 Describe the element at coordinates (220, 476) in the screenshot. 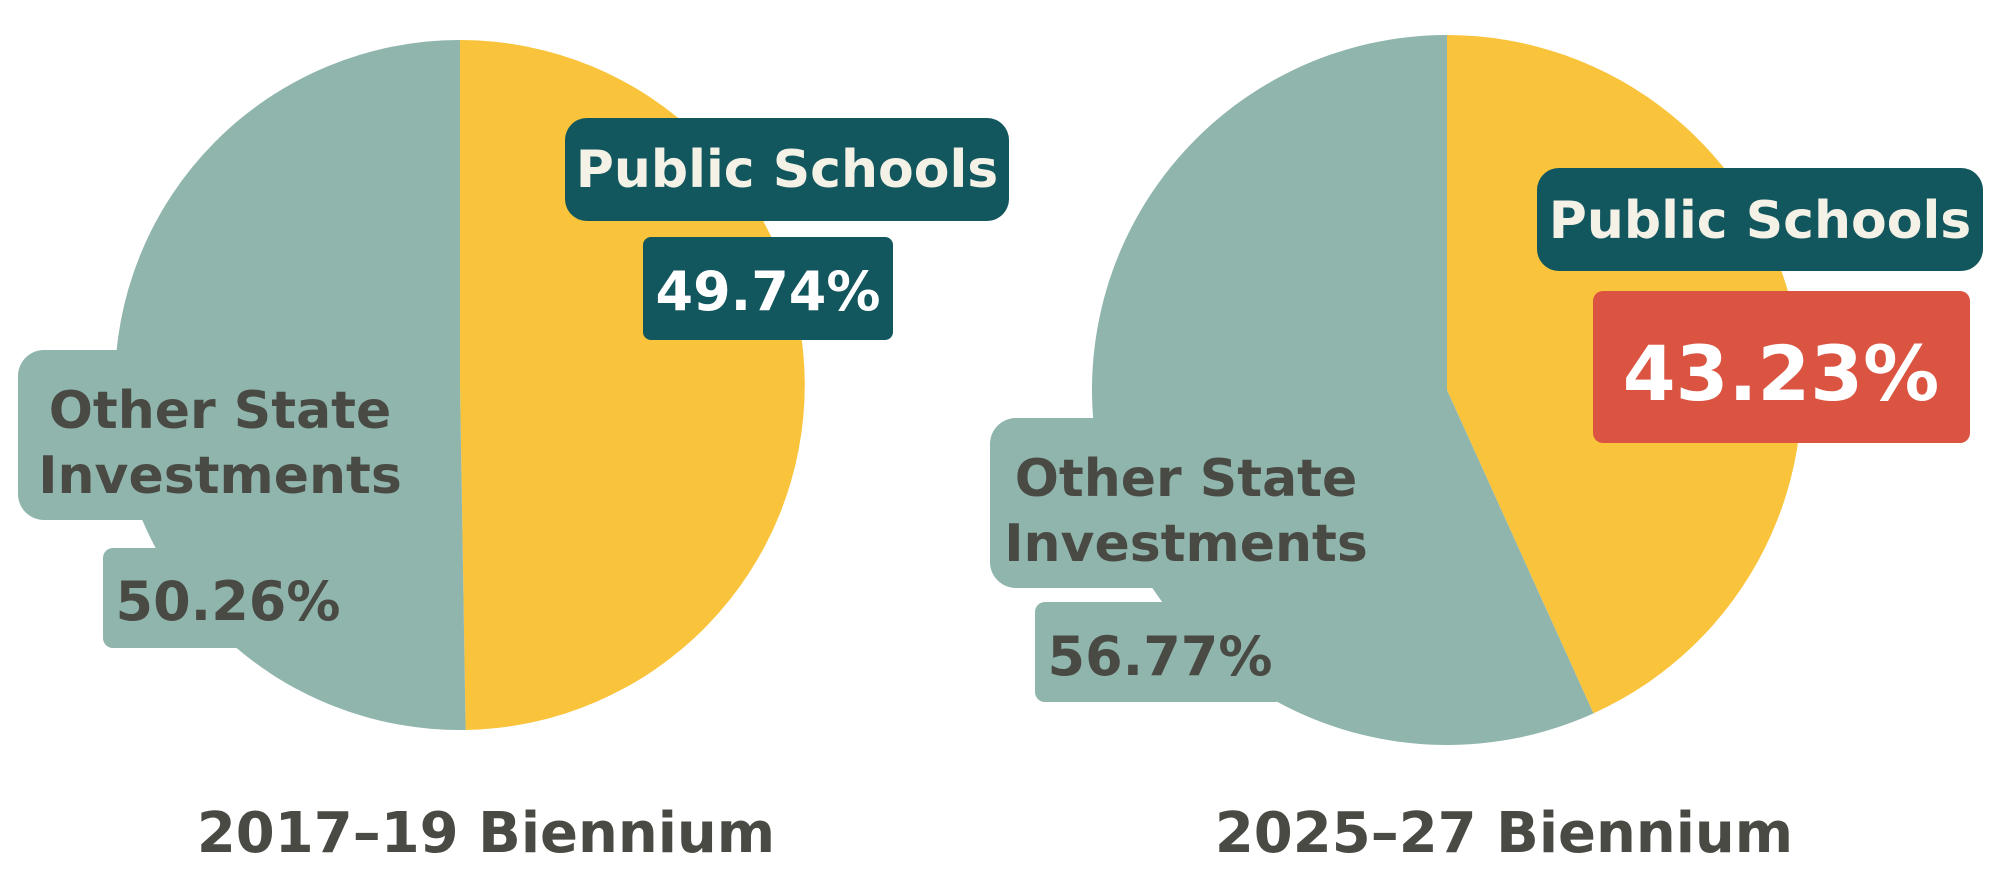

I see `label-other-state-line2-2017-19: Investments` at that location.